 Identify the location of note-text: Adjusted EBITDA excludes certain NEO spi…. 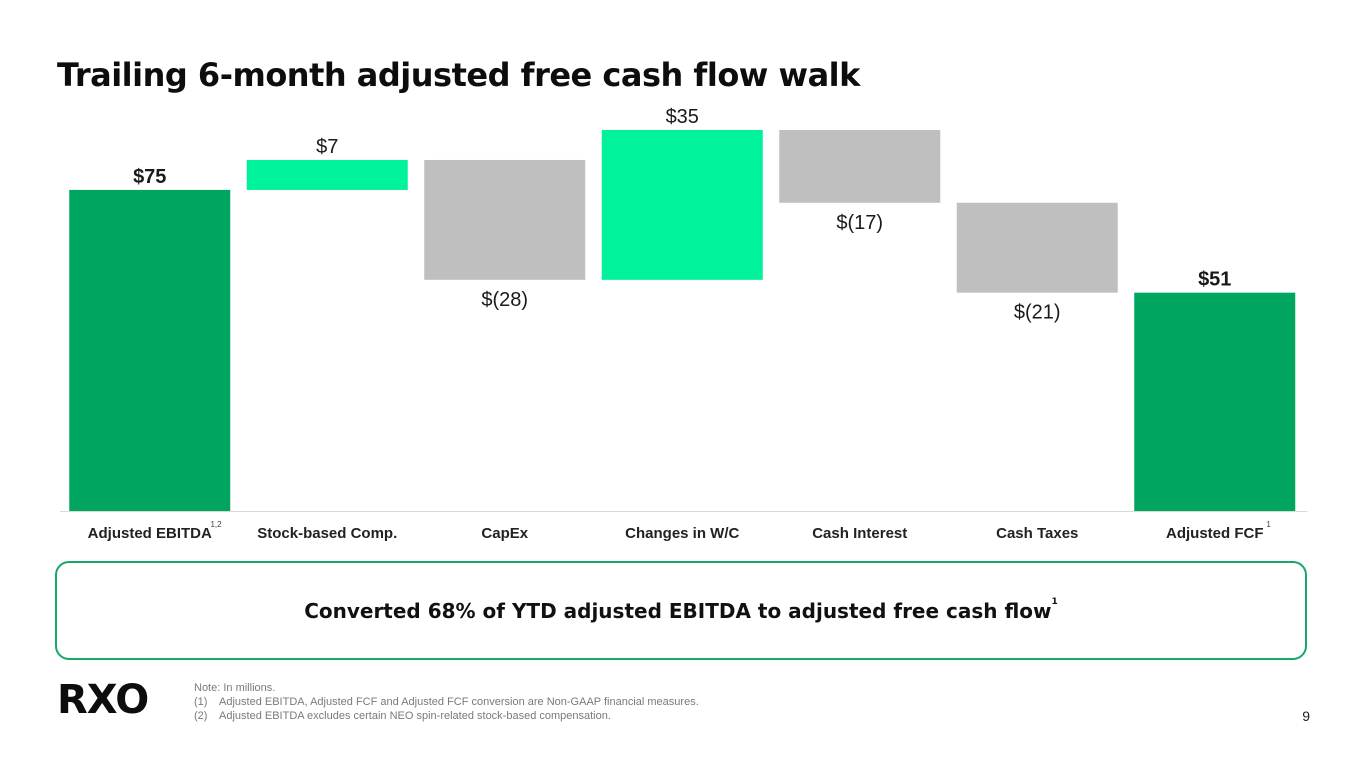
(415, 716).